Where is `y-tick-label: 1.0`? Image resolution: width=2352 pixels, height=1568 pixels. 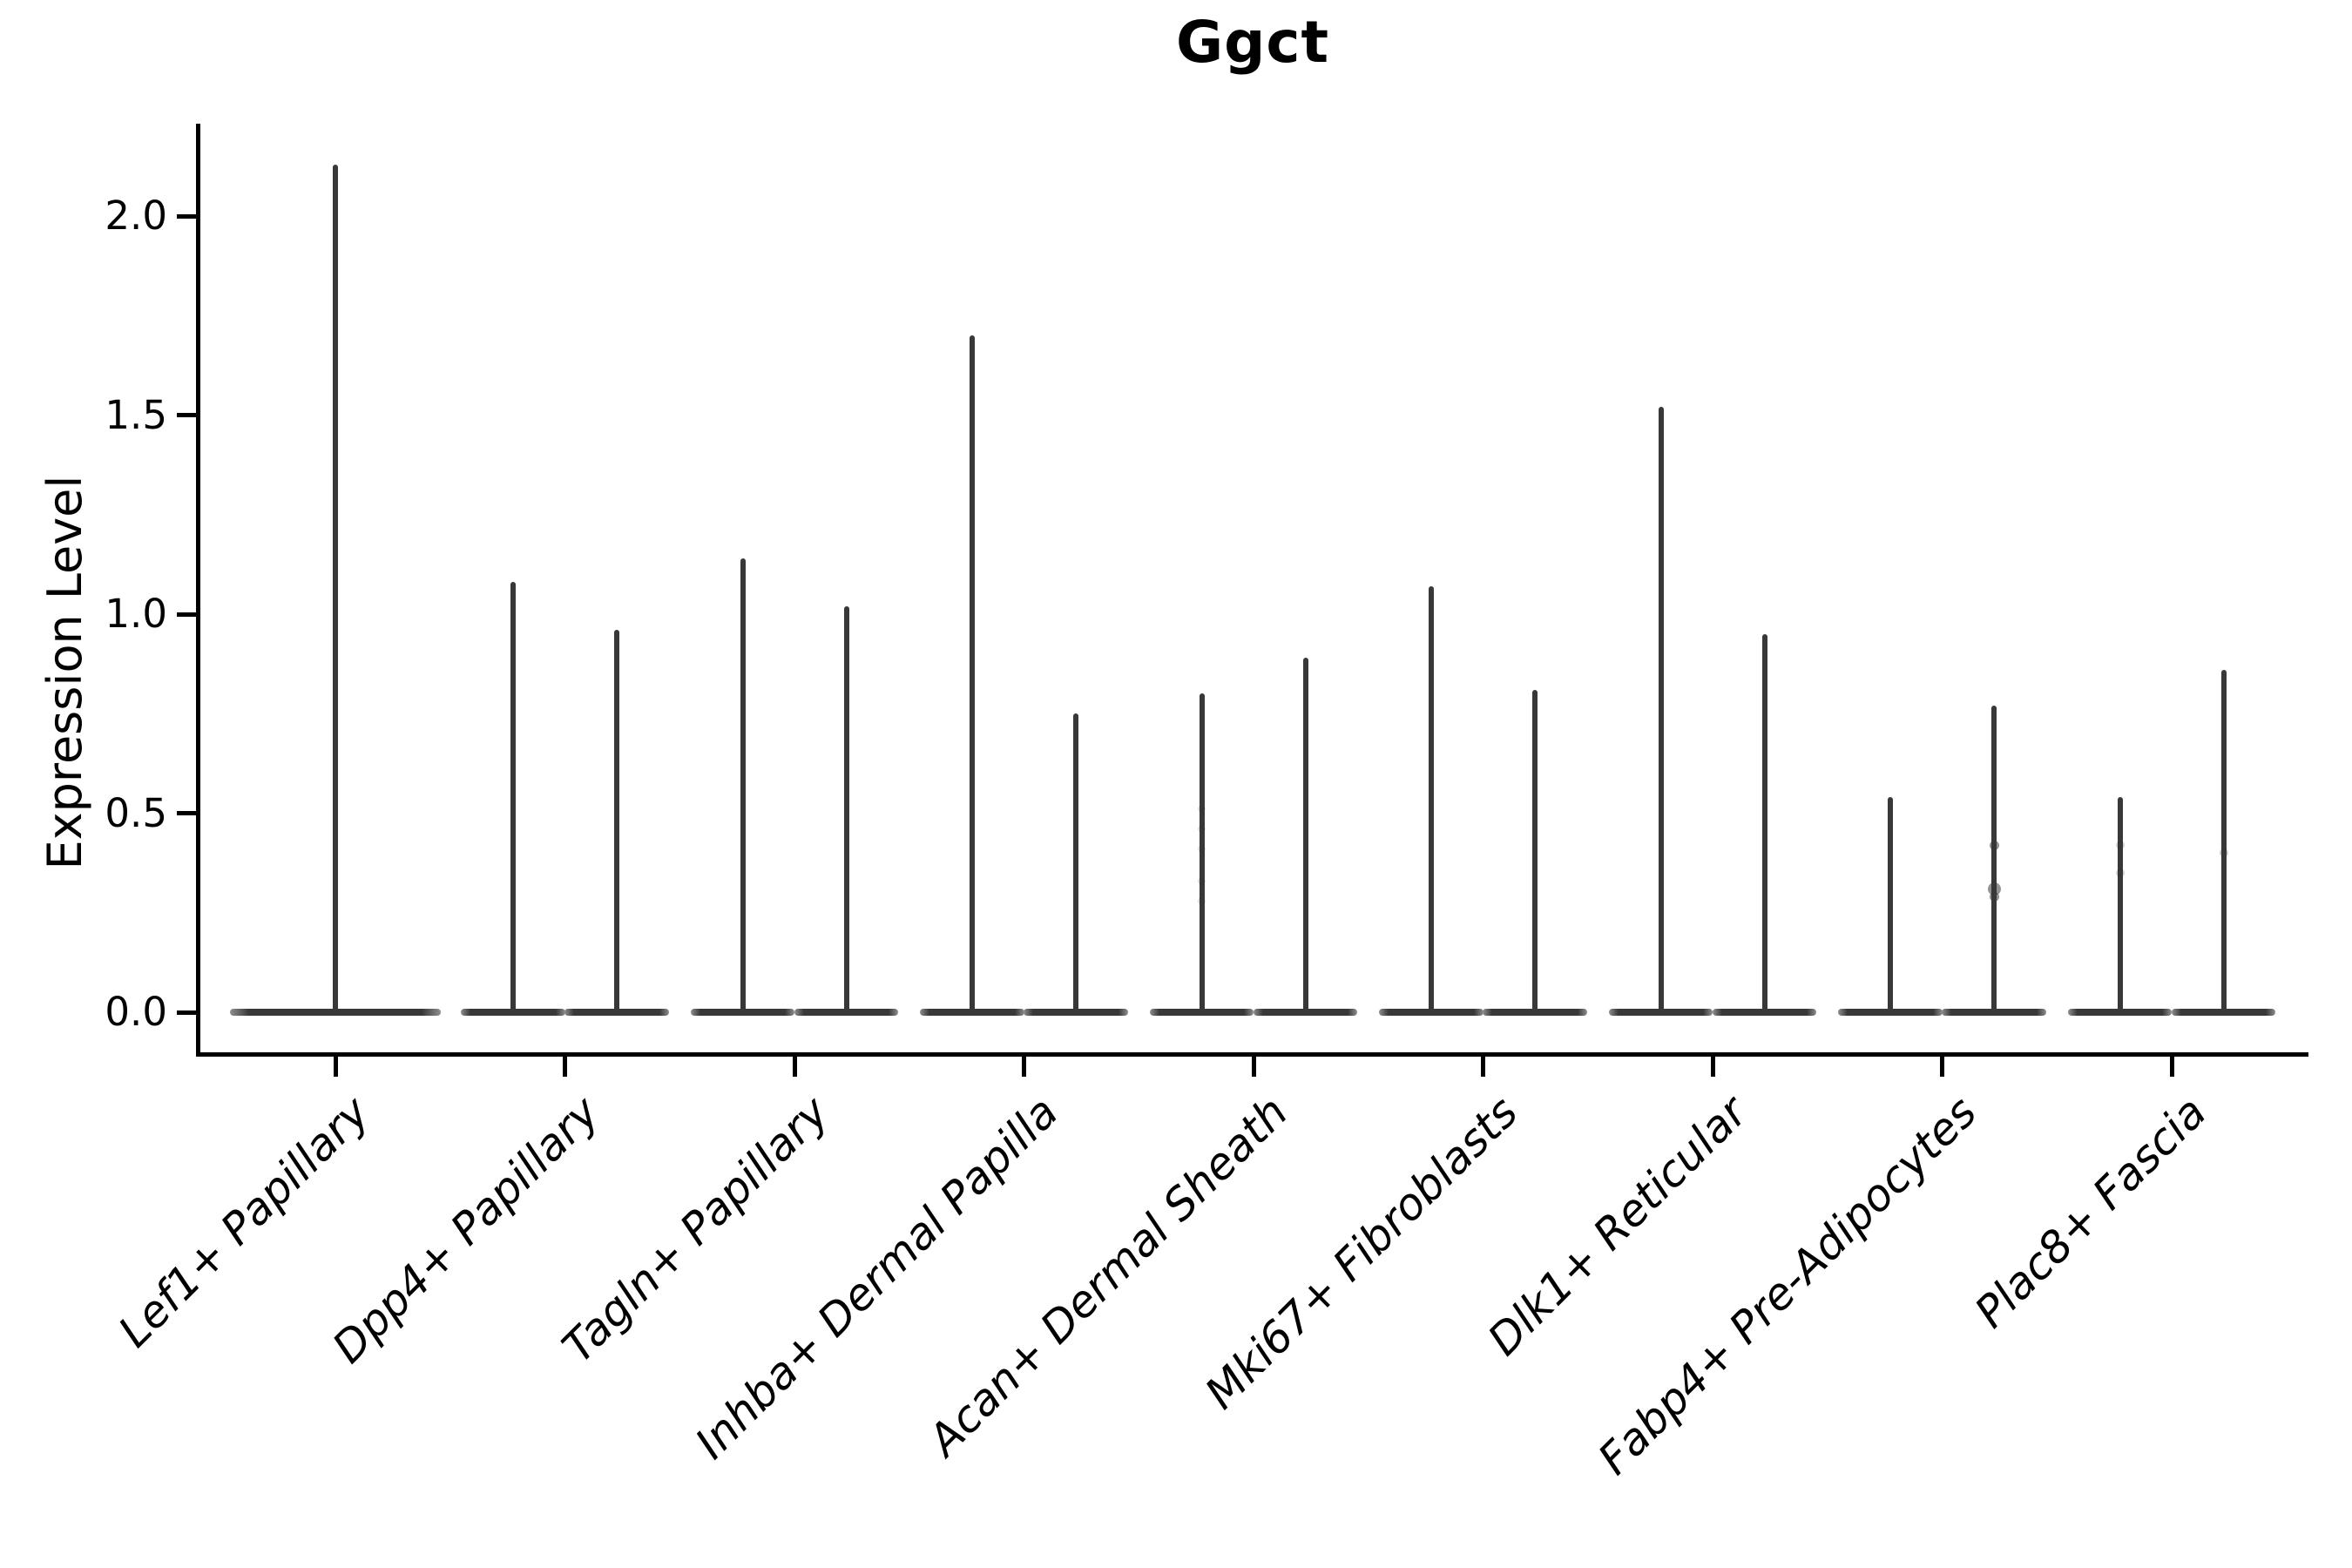 y-tick-label: 1.0 is located at coordinates (136, 614).